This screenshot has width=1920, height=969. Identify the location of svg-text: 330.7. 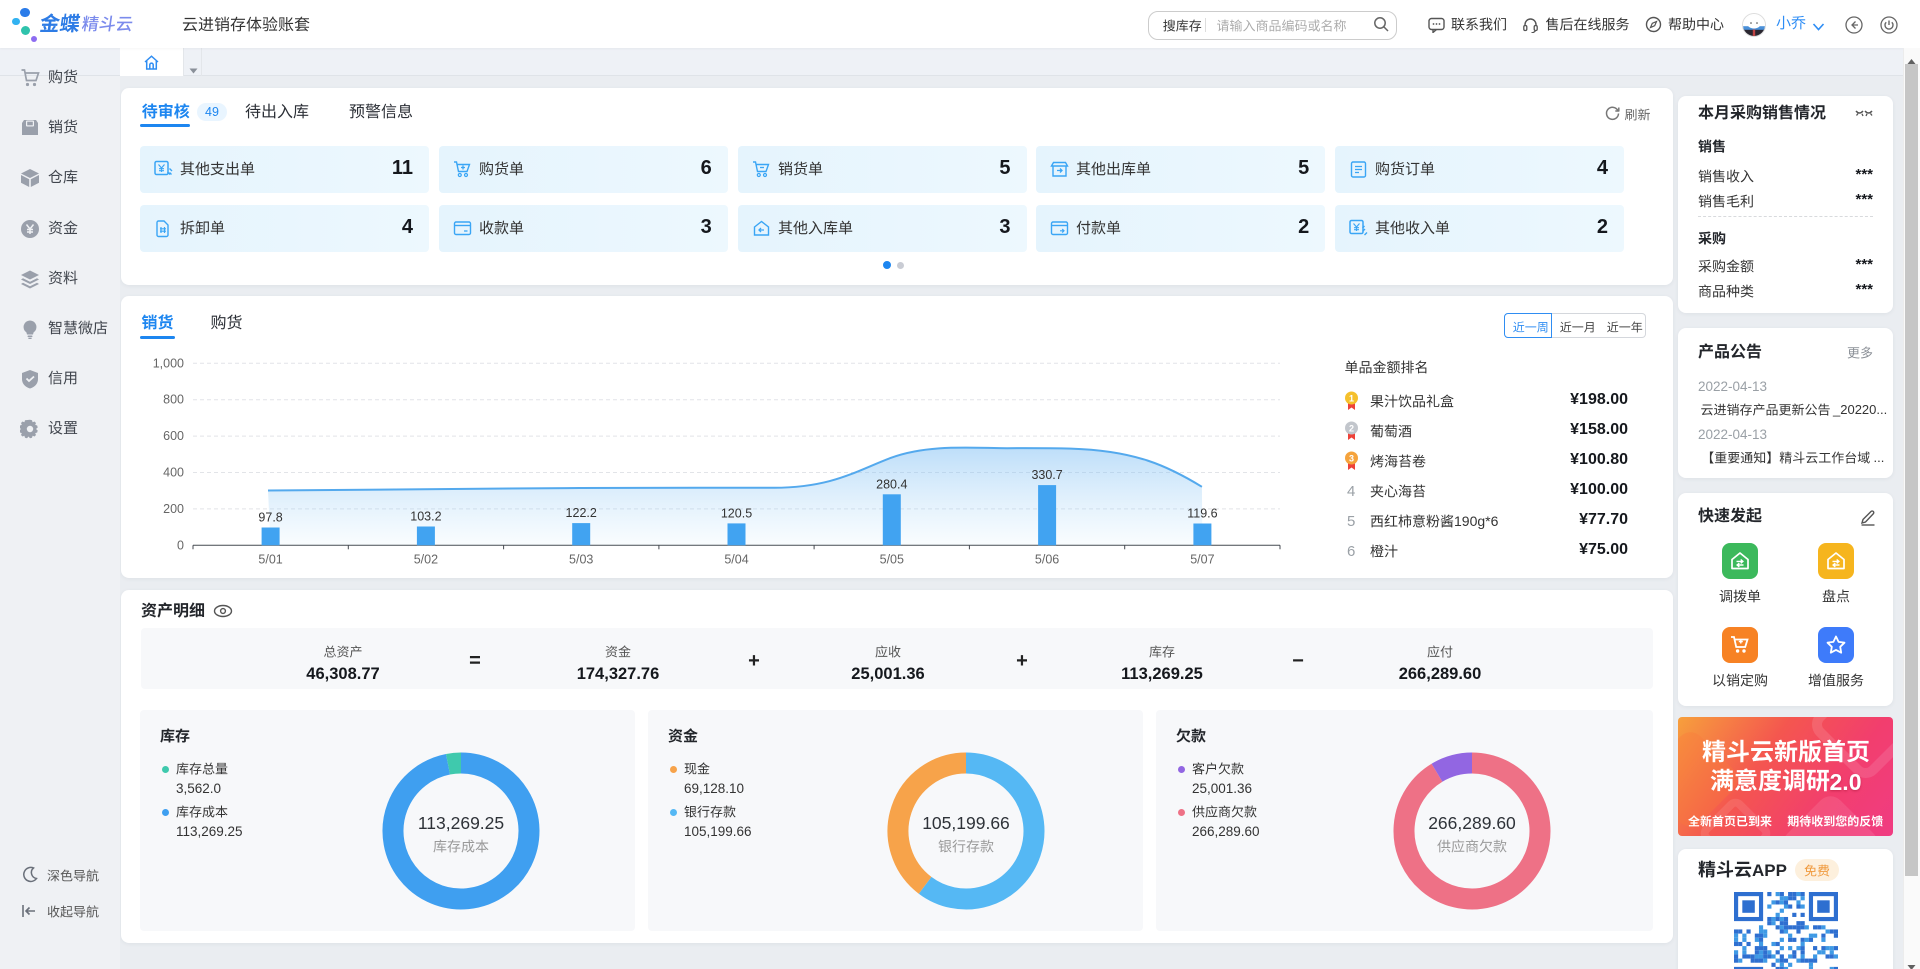
(1046, 475).